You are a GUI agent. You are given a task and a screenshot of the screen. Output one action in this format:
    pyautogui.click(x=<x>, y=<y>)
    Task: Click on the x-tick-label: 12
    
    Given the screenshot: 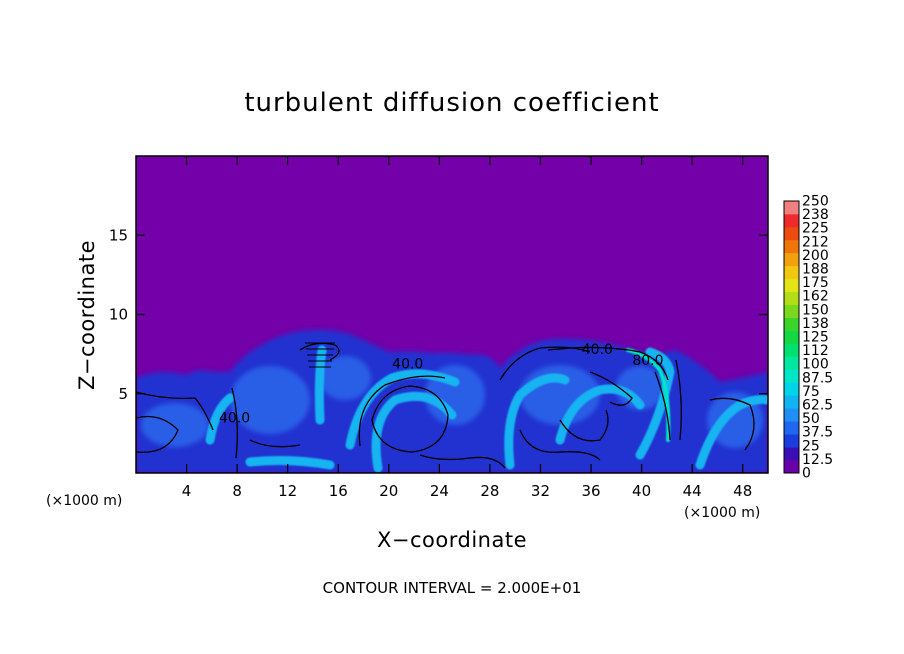 What is the action you would take?
    pyautogui.click(x=287, y=491)
    